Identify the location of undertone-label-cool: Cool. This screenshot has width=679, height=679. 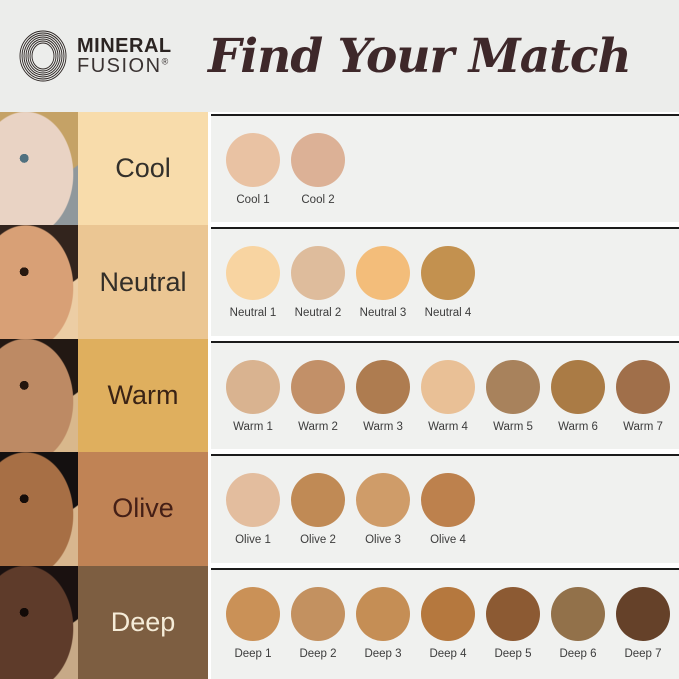
(143, 168).